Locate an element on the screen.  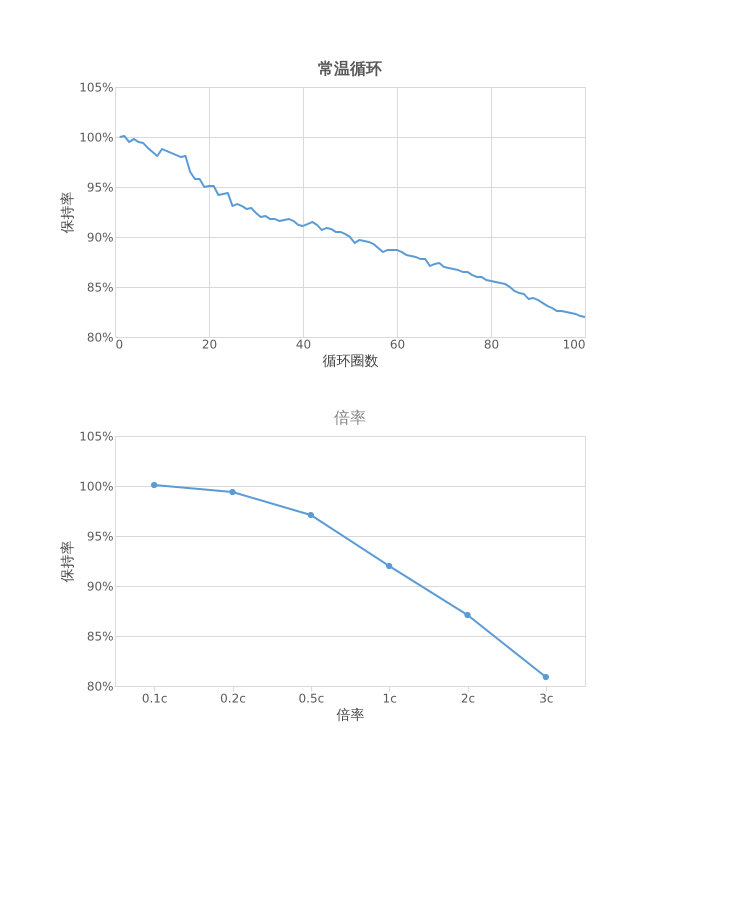
chart-title: 倍率 is located at coordinates (350, 417).